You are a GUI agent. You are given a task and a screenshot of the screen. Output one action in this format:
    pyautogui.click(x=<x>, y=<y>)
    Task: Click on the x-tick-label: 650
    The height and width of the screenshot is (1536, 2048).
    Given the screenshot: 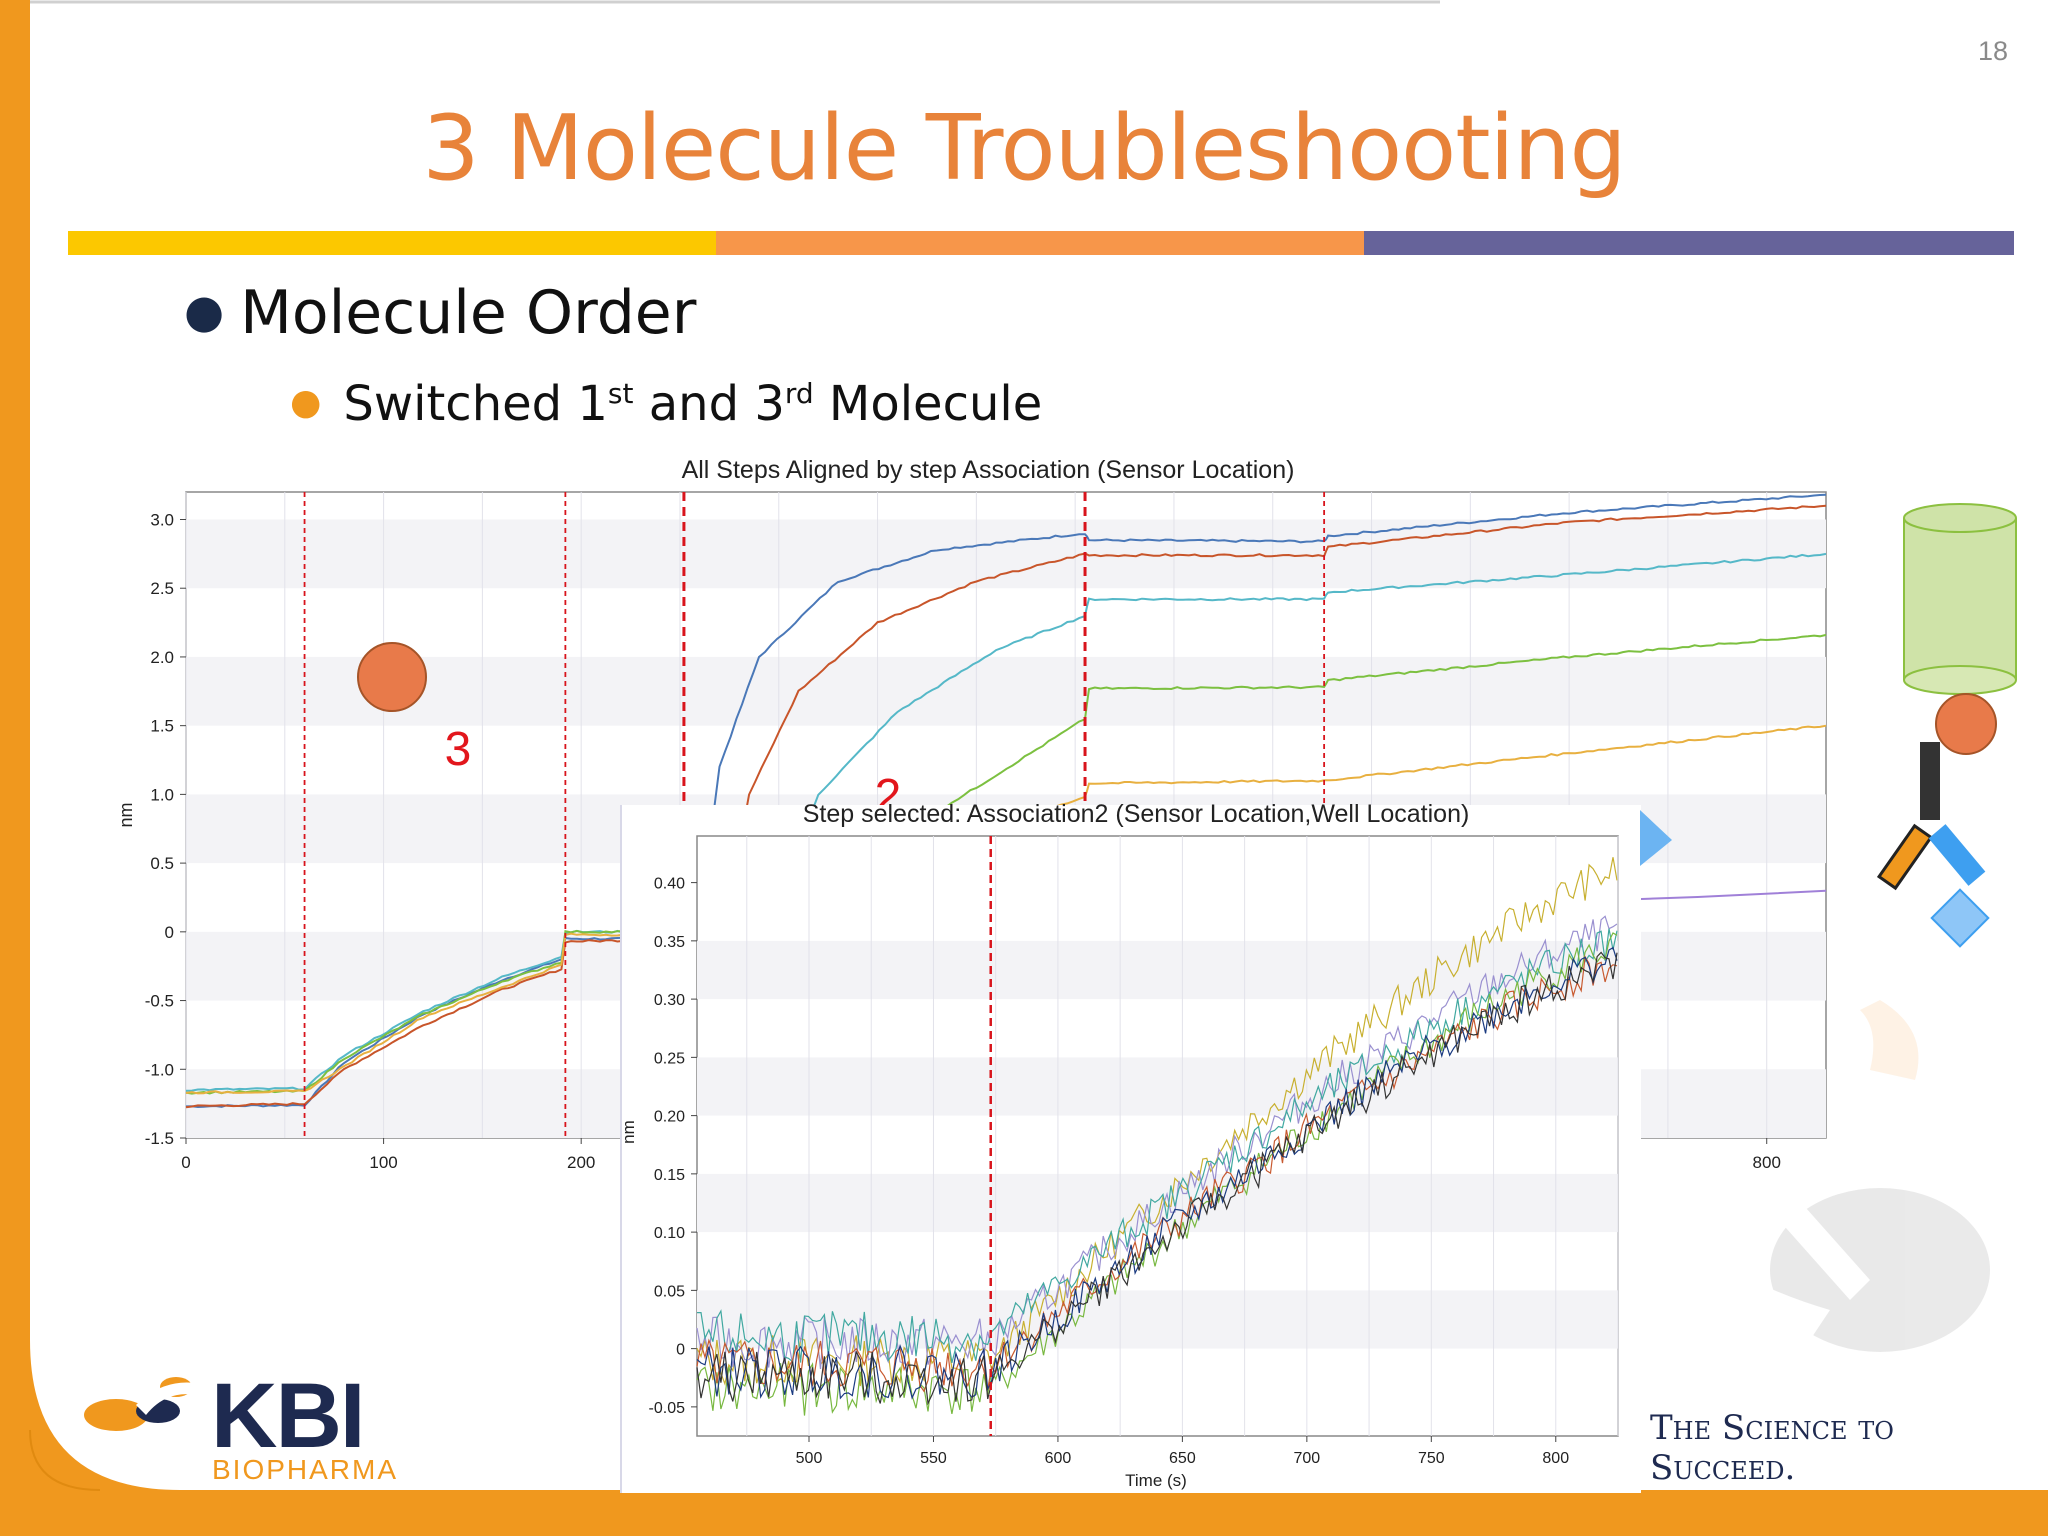 What is the action you would take?
    pyautogui.click(x=1182, y=1458)
    